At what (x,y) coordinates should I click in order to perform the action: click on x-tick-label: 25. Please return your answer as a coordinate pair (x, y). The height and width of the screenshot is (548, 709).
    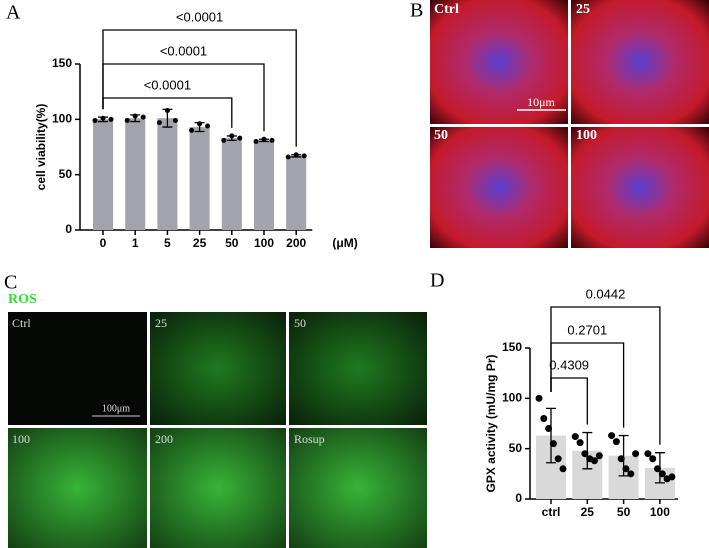
    Looking at the image, I should click on (588, 512).